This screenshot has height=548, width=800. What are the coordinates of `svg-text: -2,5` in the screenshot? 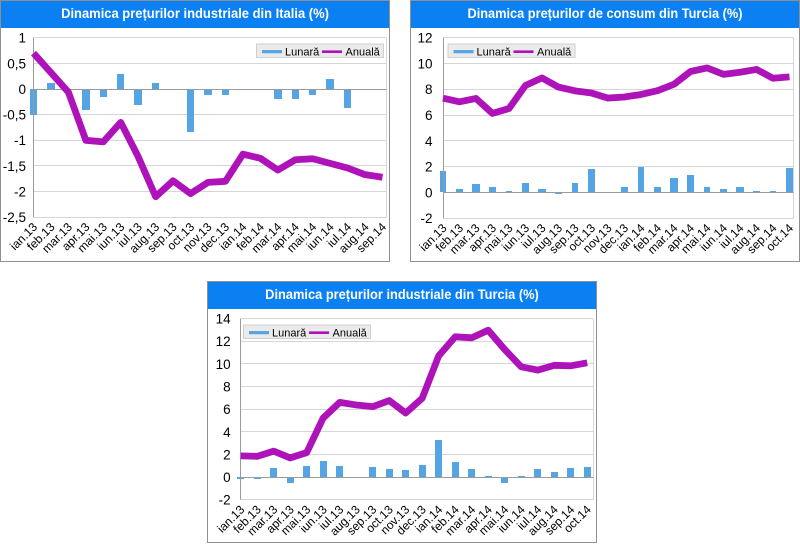 It's located at (14, 217).